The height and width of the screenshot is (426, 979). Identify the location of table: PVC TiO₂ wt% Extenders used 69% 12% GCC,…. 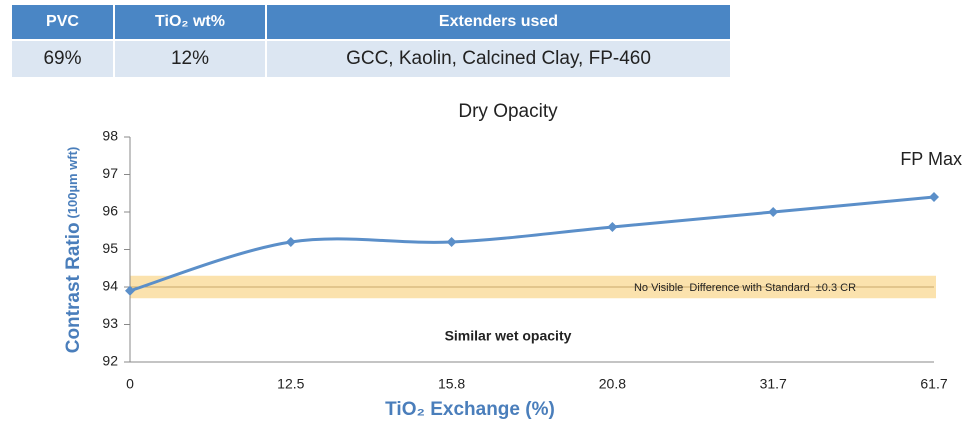
(371, 41).